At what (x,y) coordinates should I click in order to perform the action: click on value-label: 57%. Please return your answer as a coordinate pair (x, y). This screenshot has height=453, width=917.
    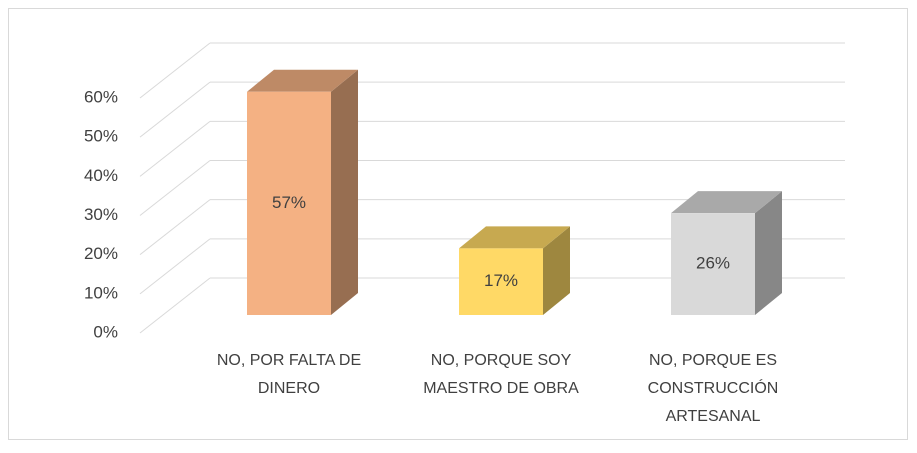
    Looking at the image, I should click on (289, 202).